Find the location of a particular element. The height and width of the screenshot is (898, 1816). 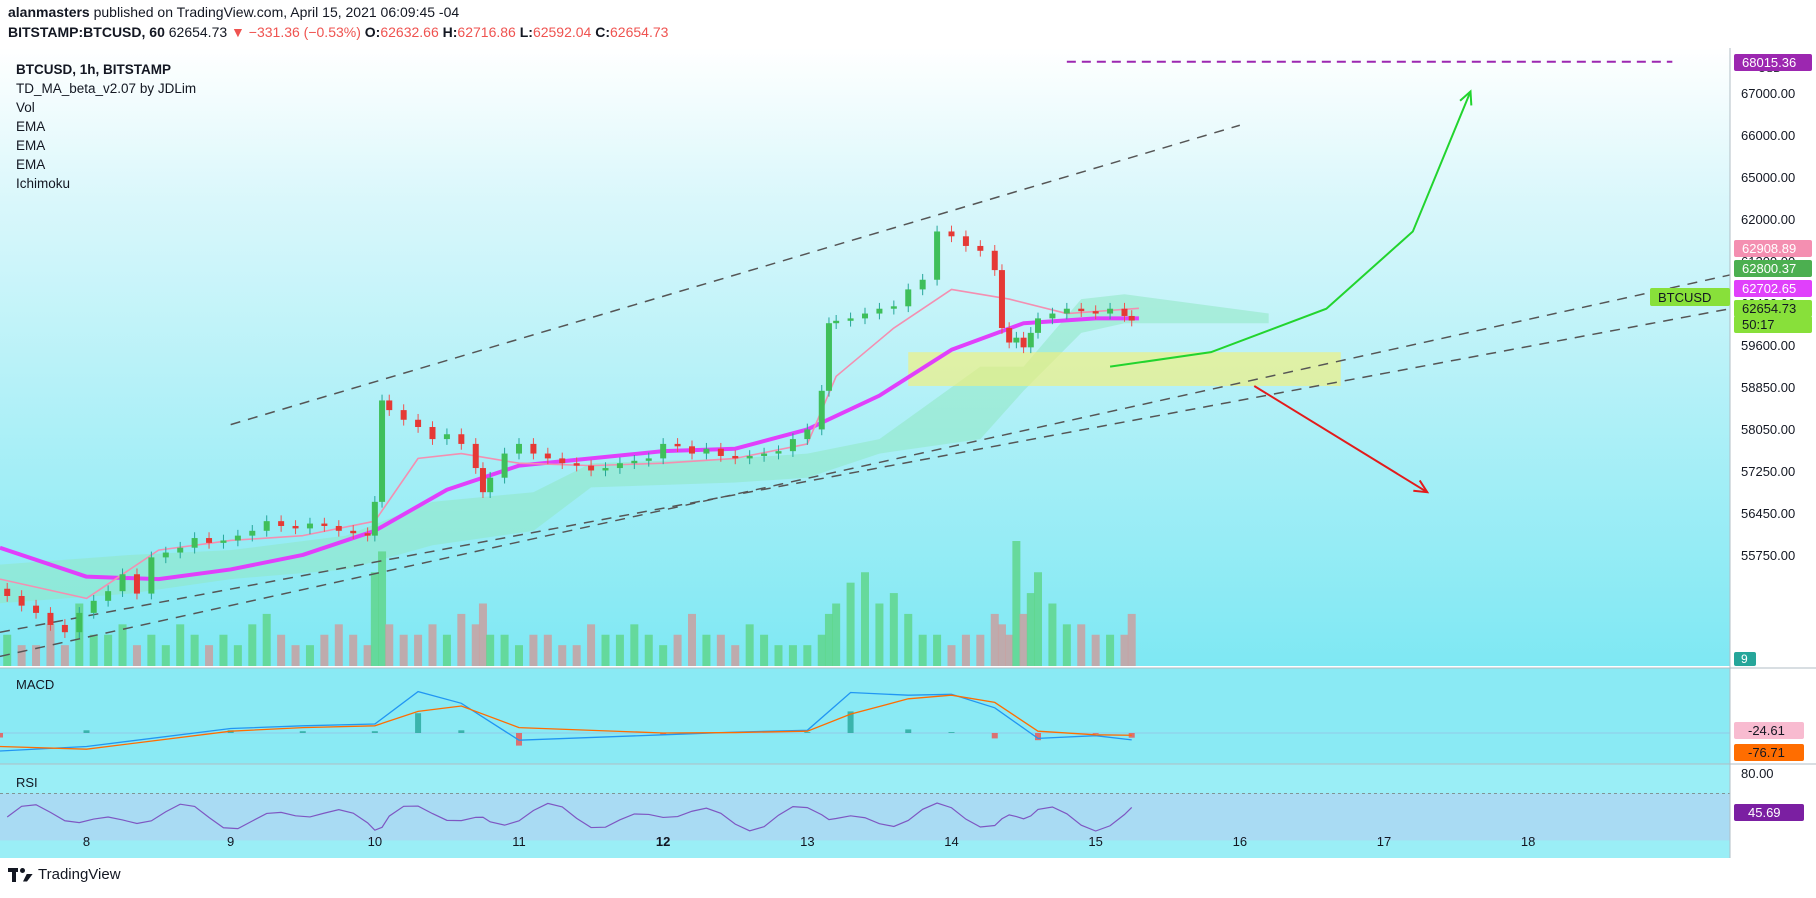

time-tick-label: 17 is located at coordinates (1384, 841).